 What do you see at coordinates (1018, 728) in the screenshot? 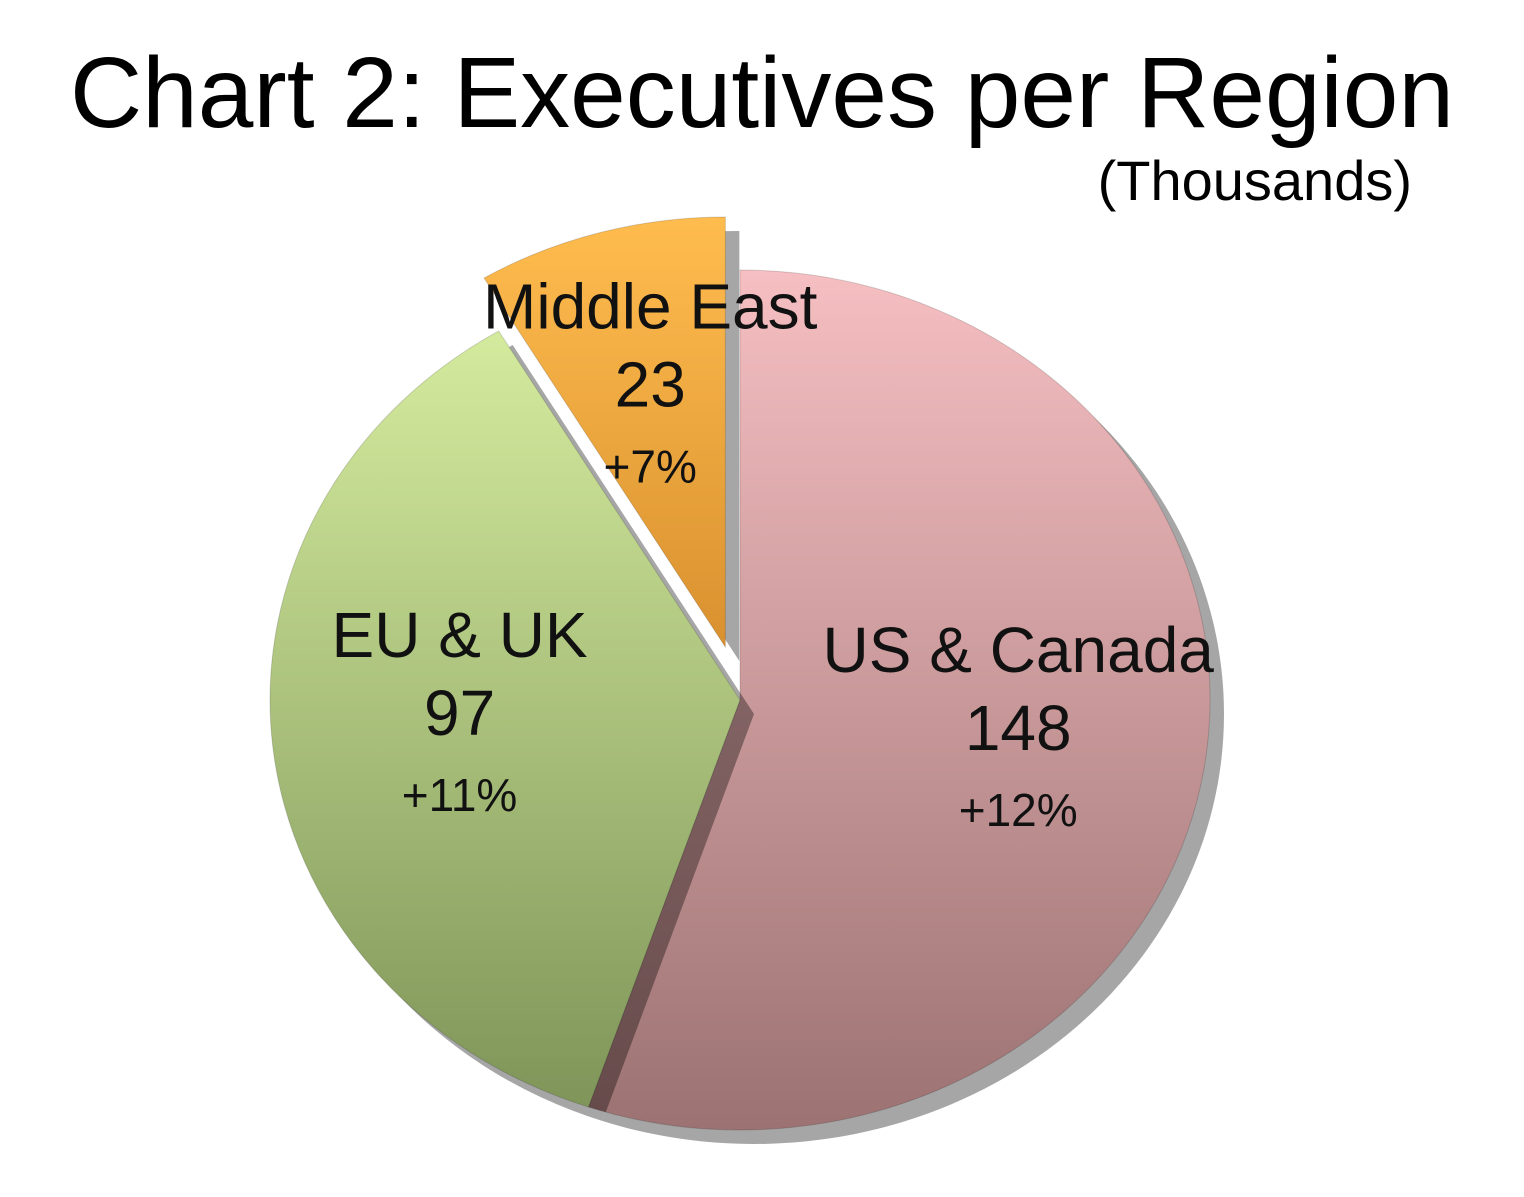
I see `slice-label-value-us-and-canada: 148` at bounding box center [1018, 728].